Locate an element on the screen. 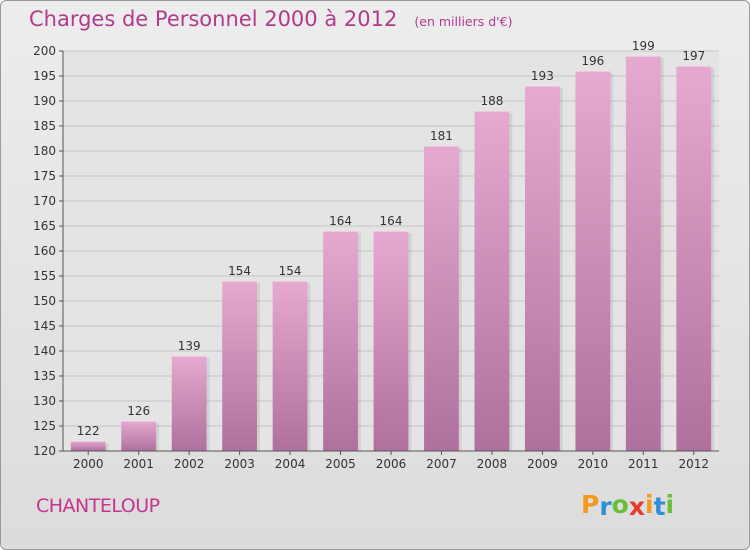 This screenshot has width=750, height=550. y-tick-label: 125 is located at coordinates (44, 426).